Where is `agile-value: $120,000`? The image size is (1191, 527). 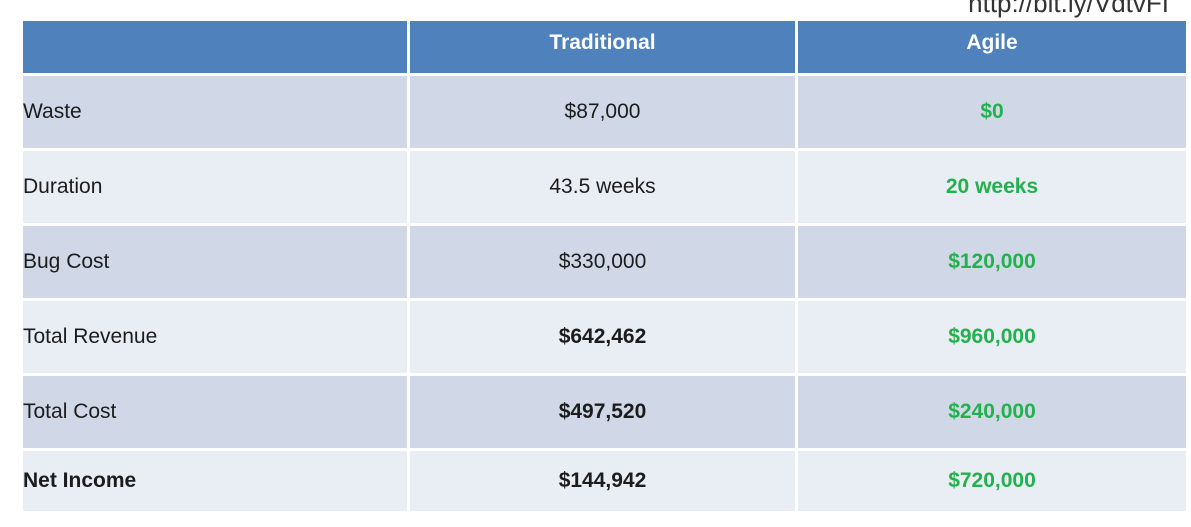
agile-value: $120,000 is located at coordinates (992, 262).